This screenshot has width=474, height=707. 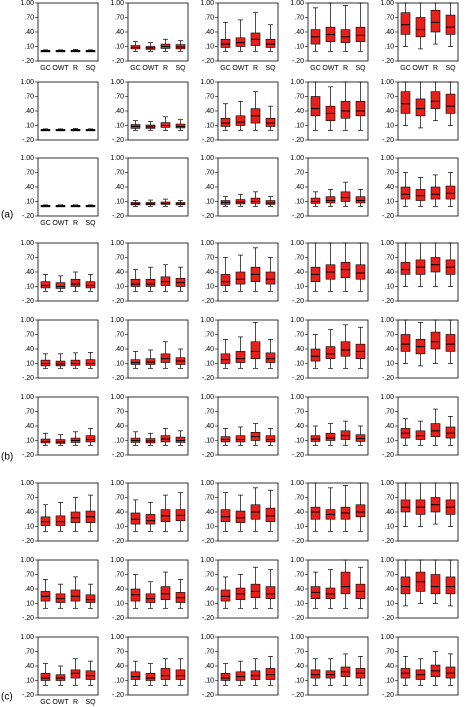 What do you see at coordinates (345, 68) in the screenshot?
I see `x-tick-label: R` at bounding box center [345, 68].